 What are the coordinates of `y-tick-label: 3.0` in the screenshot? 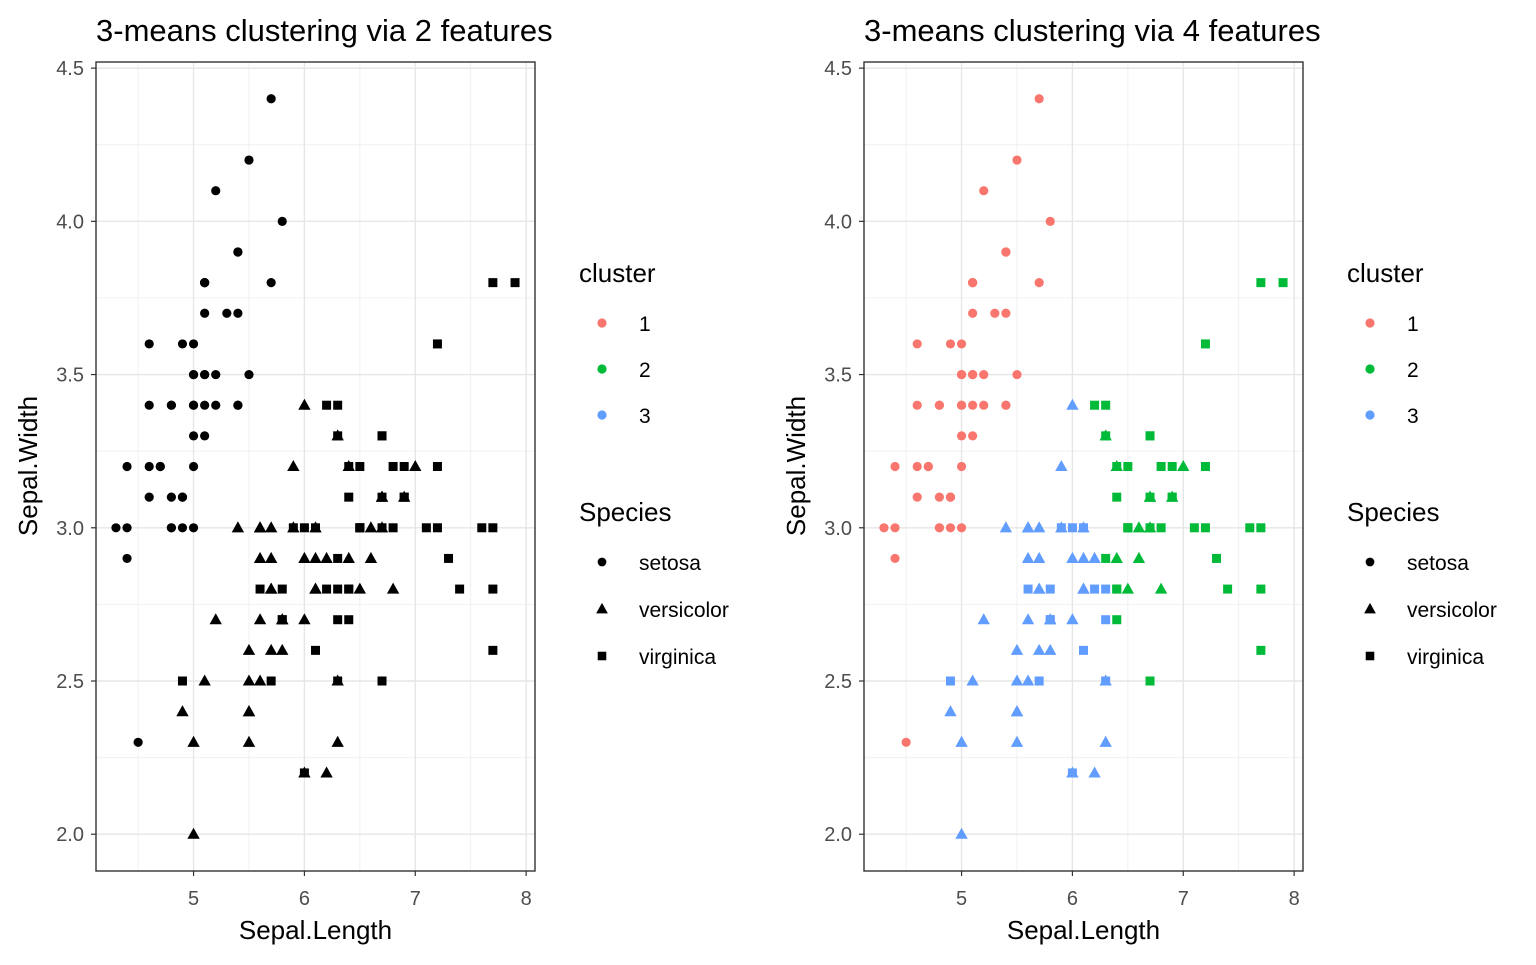 It's located at (838, 529).